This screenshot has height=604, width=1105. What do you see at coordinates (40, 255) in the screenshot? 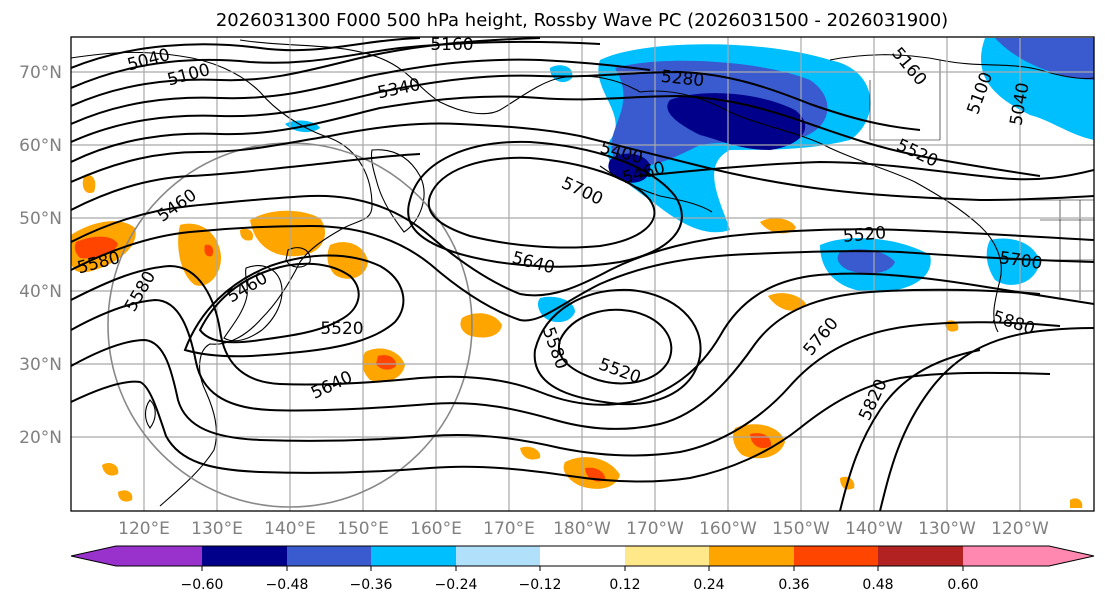
I see `latitude-labels: 70°N 60°N 50°N 40°N 30°N 20°N` at bounding box center [40, 255].